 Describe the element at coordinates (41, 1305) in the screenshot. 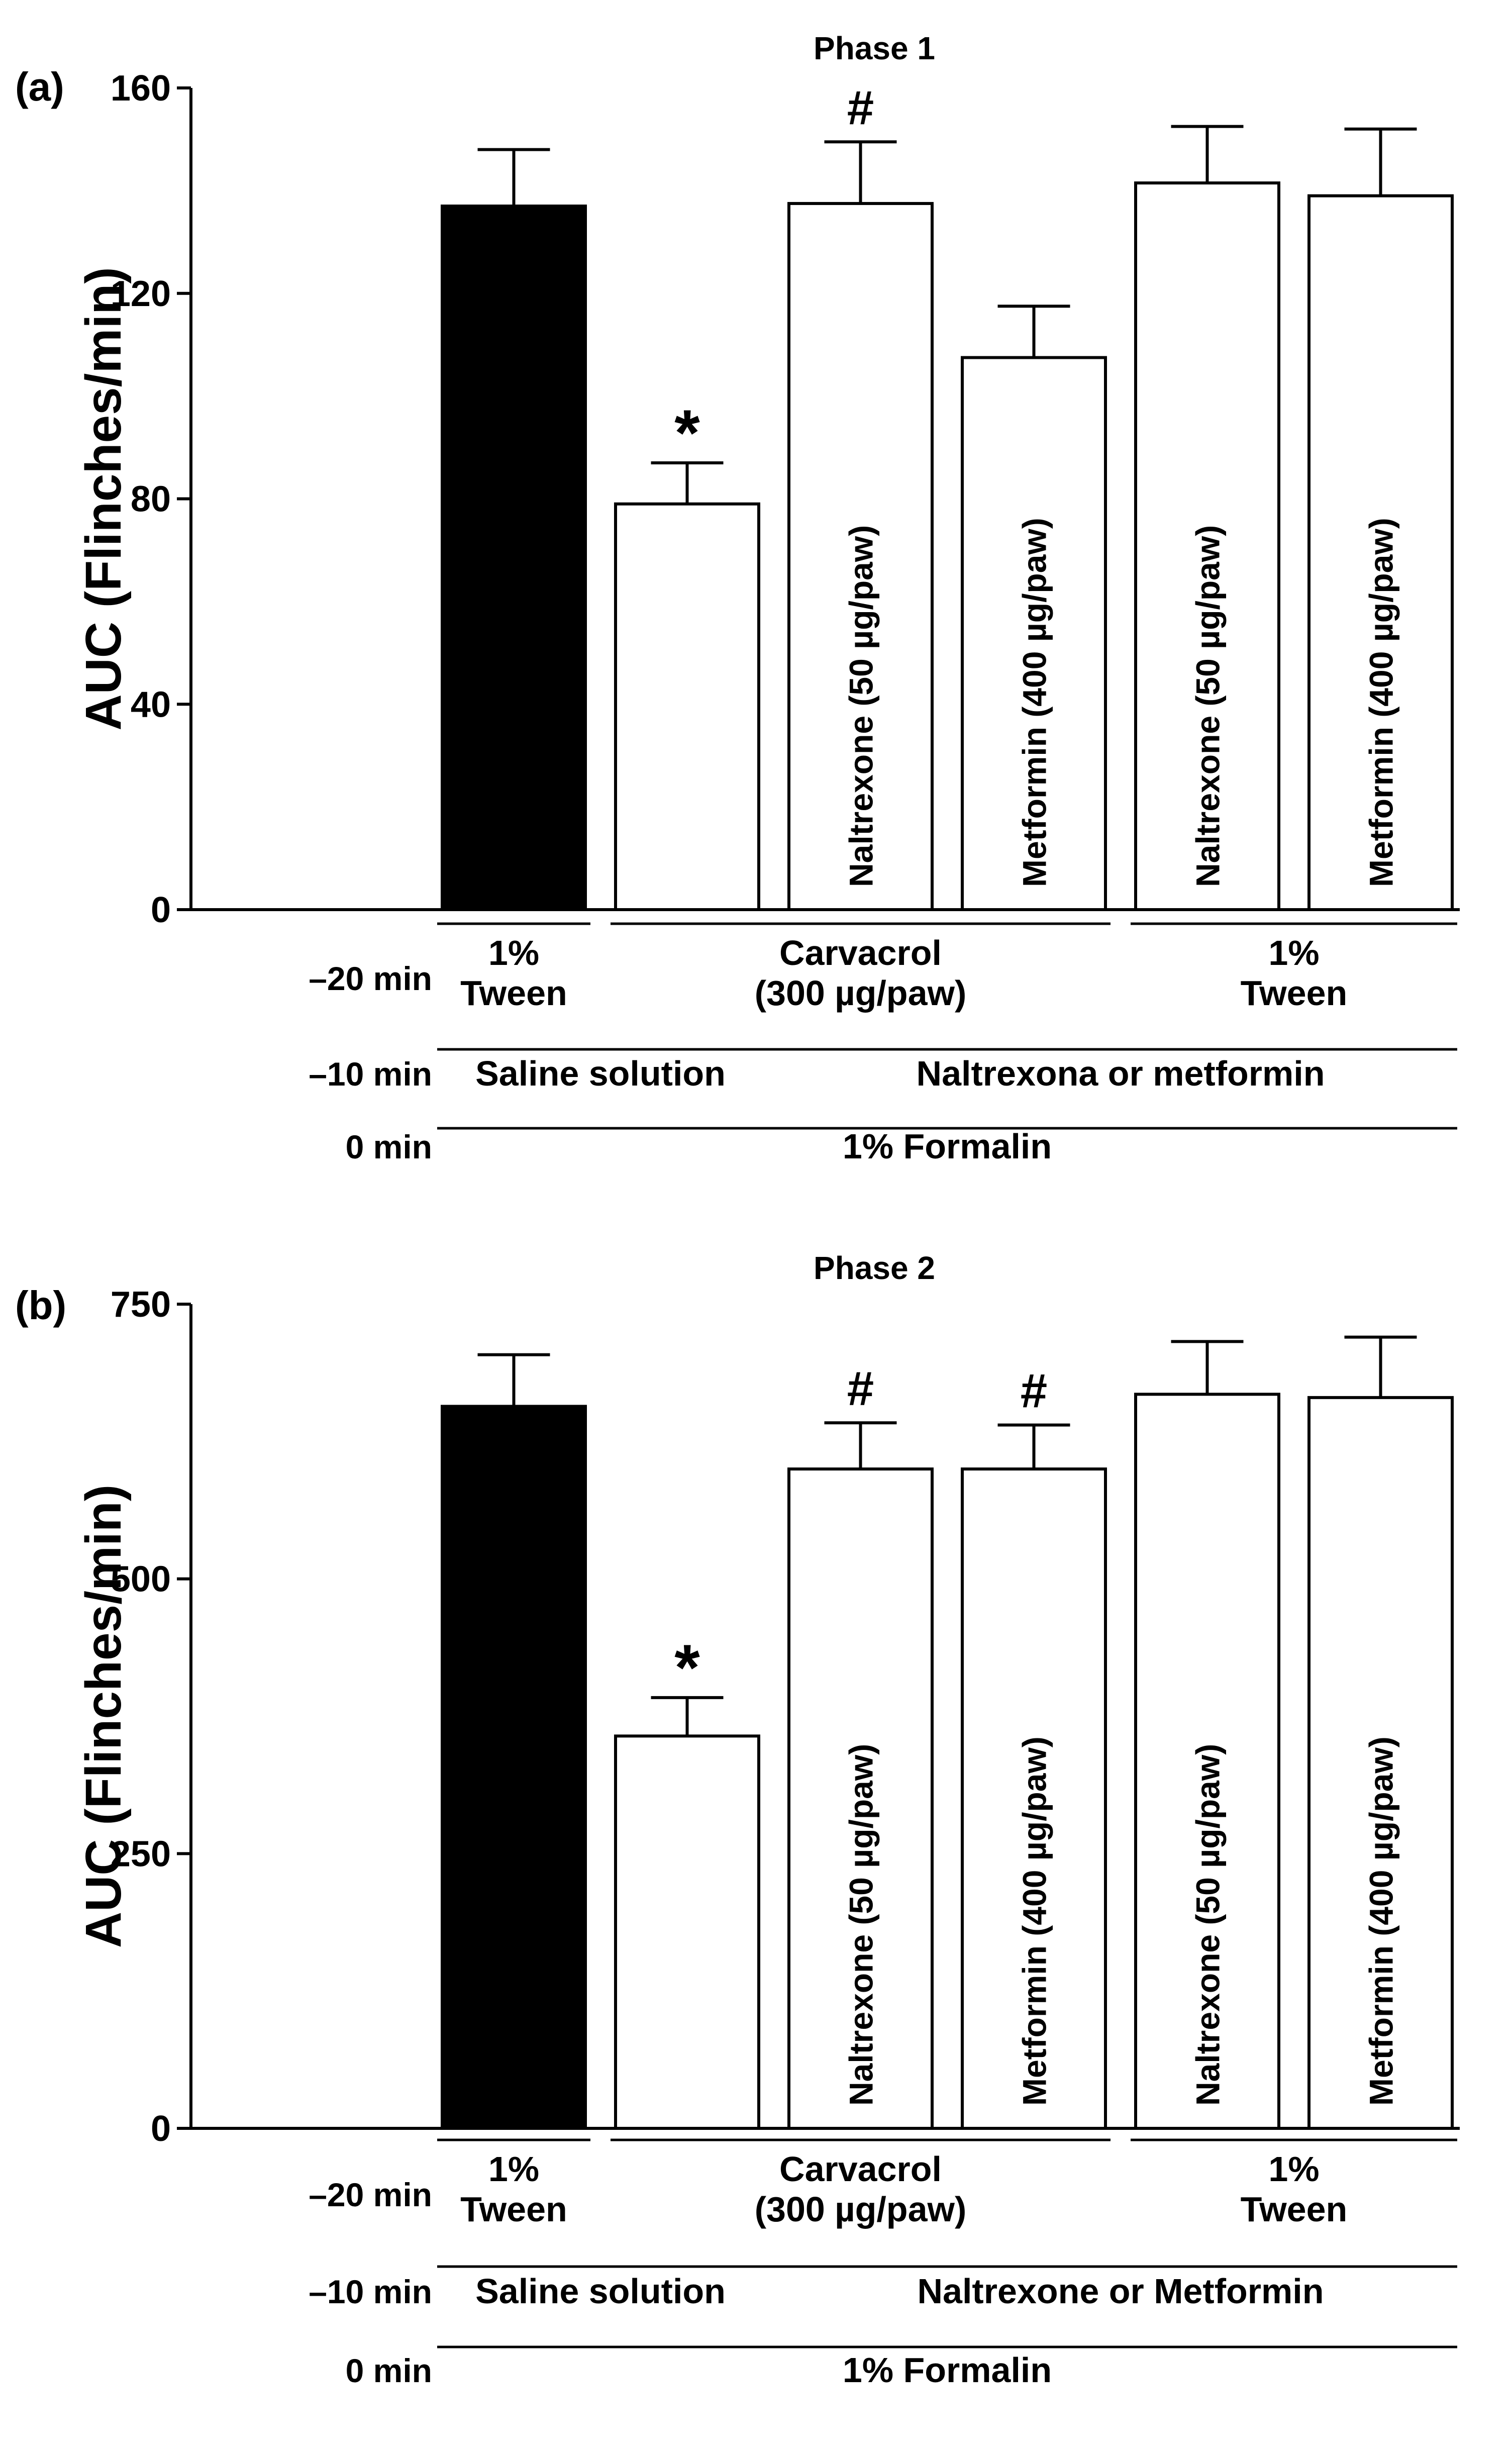

I see `panel-label: (b)` at that location.